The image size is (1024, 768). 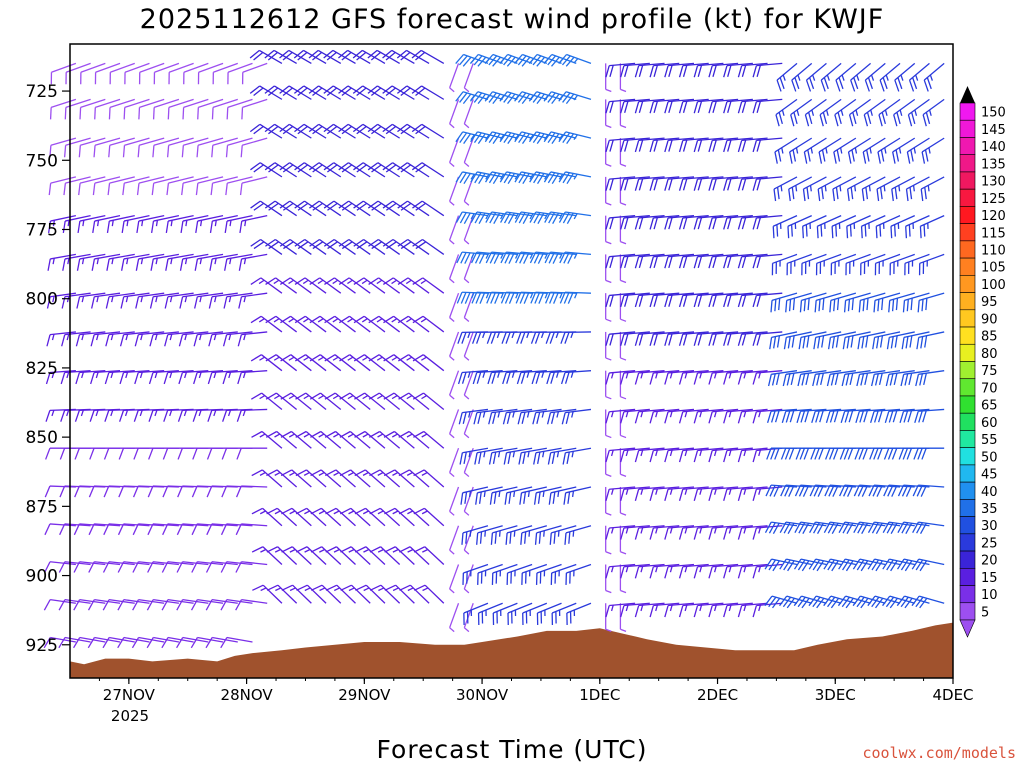 I want to click on colorbar-label: 125, so click(x=993, y=199).